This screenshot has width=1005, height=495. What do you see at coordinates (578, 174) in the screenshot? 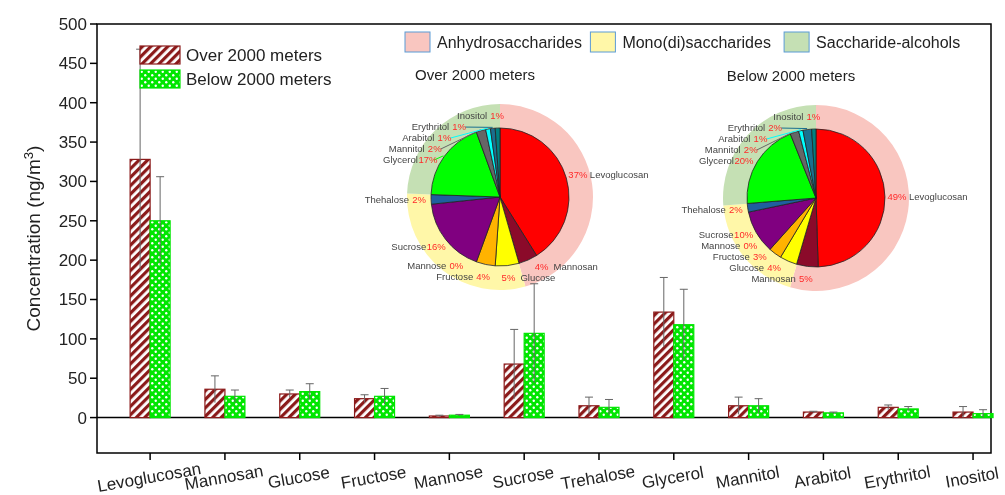
I see `data-label: 37%` at bounding box center [578, 174].